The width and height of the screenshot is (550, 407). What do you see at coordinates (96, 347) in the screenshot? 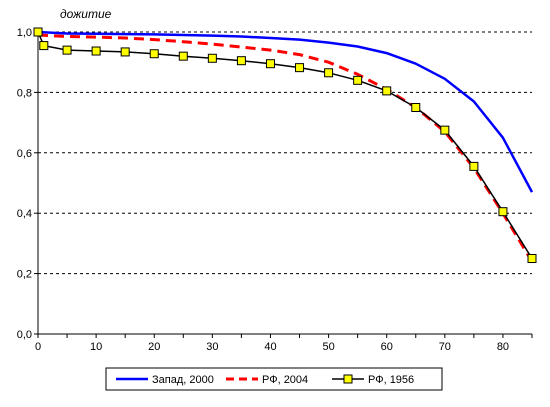
I see `x-tick-label: 10` at bounding box center [96, 347].